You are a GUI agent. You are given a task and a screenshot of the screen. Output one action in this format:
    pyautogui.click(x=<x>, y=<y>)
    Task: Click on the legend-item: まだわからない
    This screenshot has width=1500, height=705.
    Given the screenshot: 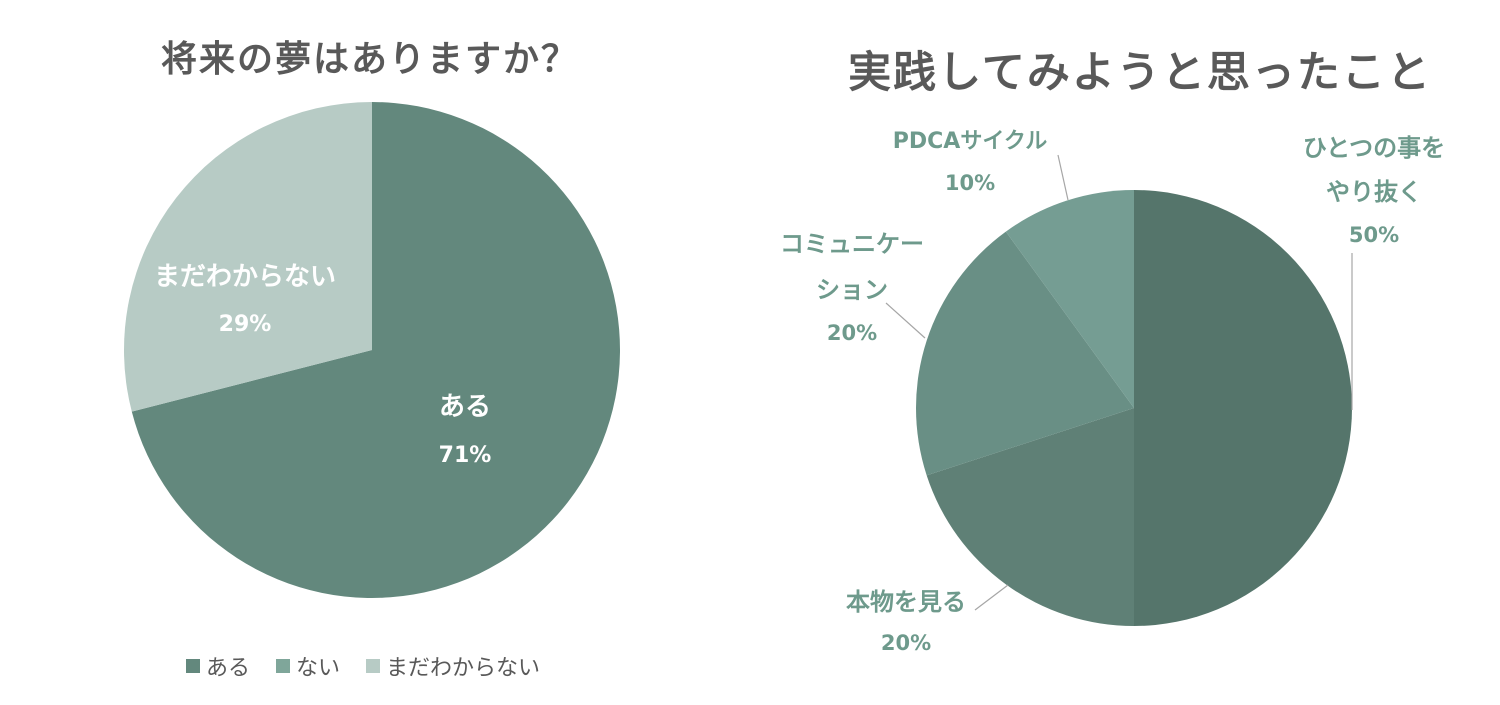 What is the action you would take?
    pyautogui.click(x=453, y=666)
    